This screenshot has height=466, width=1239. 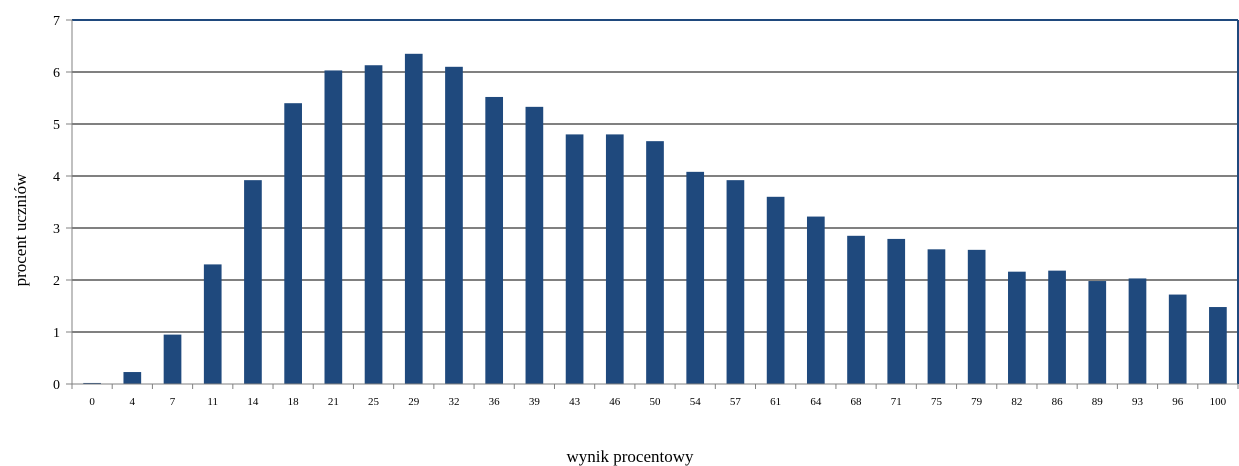 I want to click on x-tick-label: 11, so click(x=212, y=402).